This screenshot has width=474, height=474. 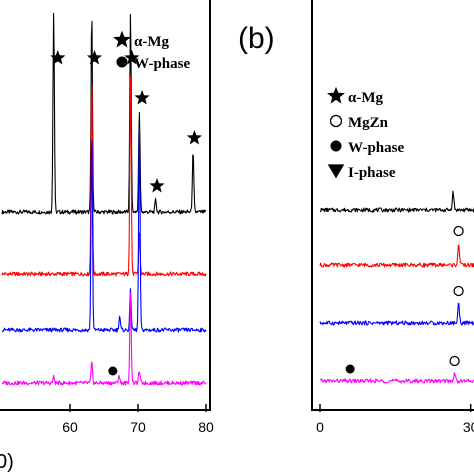 What do you see at coordinates (365, 133) in the screenshot?
I see `panel-b-legend: α-Mg MgZn W-phase I-phase` at bounding box center [365, 133].